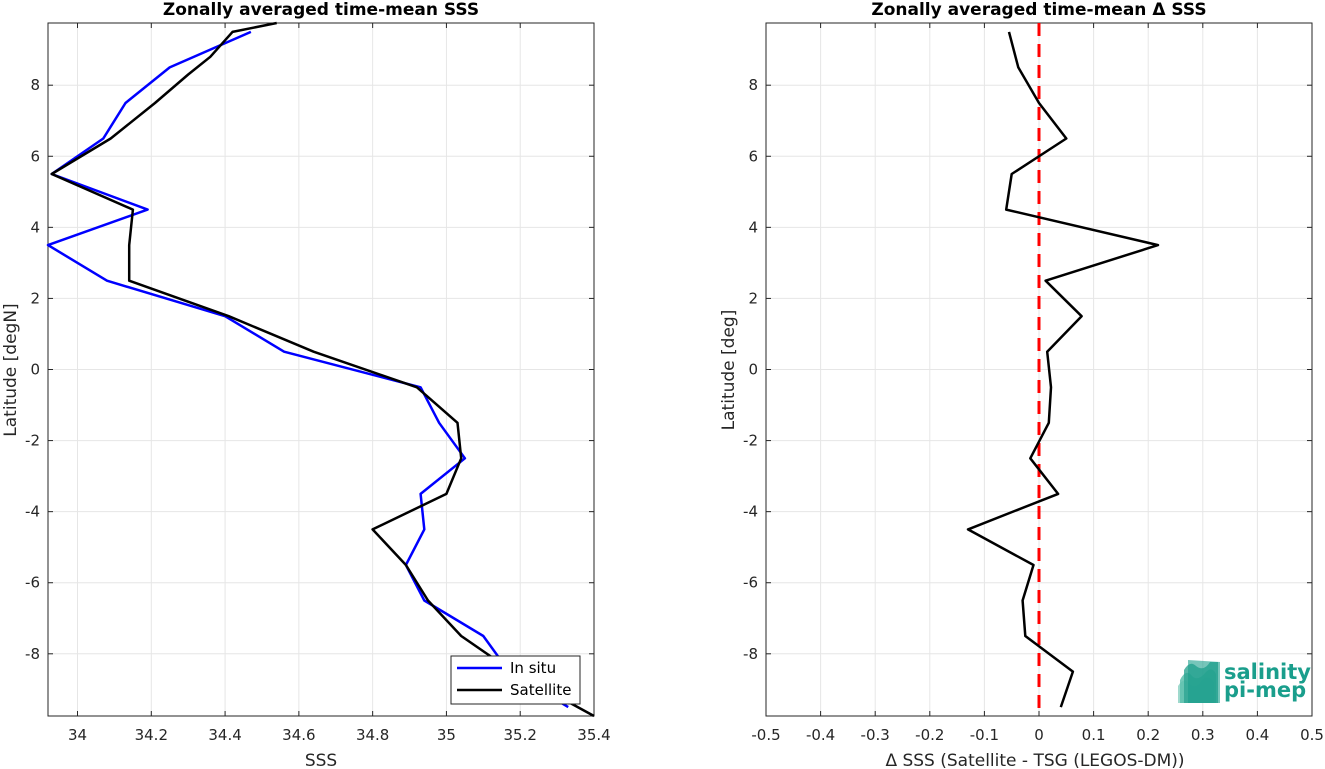 This screenshot has width=1325, height=769. I want to click on right-y-axis-label: Latitude [deg], so click(729, 370).